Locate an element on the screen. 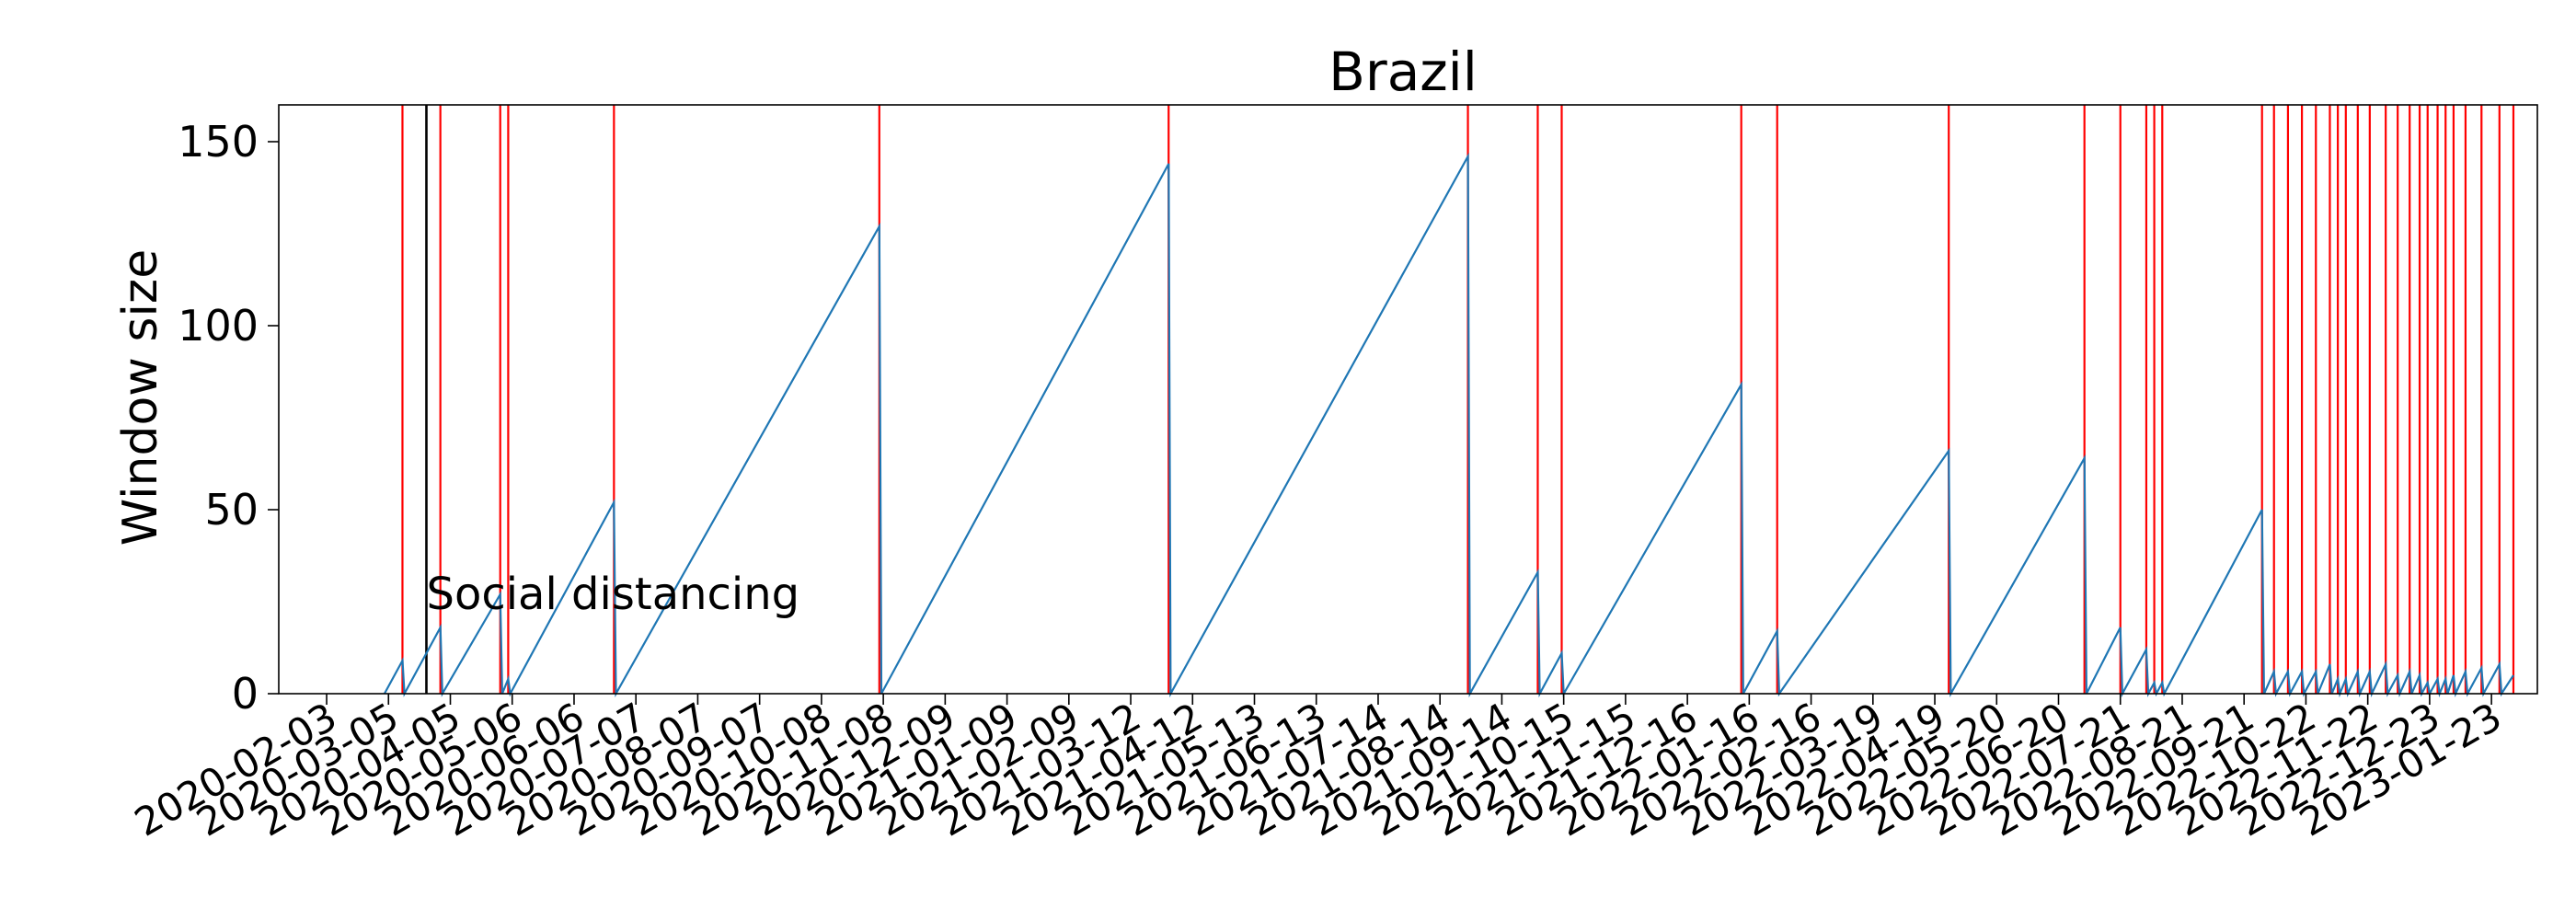 The width and height of the screenshot is (2576, 920). y-tick-label-150: 150 is located at coordinates (218, 142).